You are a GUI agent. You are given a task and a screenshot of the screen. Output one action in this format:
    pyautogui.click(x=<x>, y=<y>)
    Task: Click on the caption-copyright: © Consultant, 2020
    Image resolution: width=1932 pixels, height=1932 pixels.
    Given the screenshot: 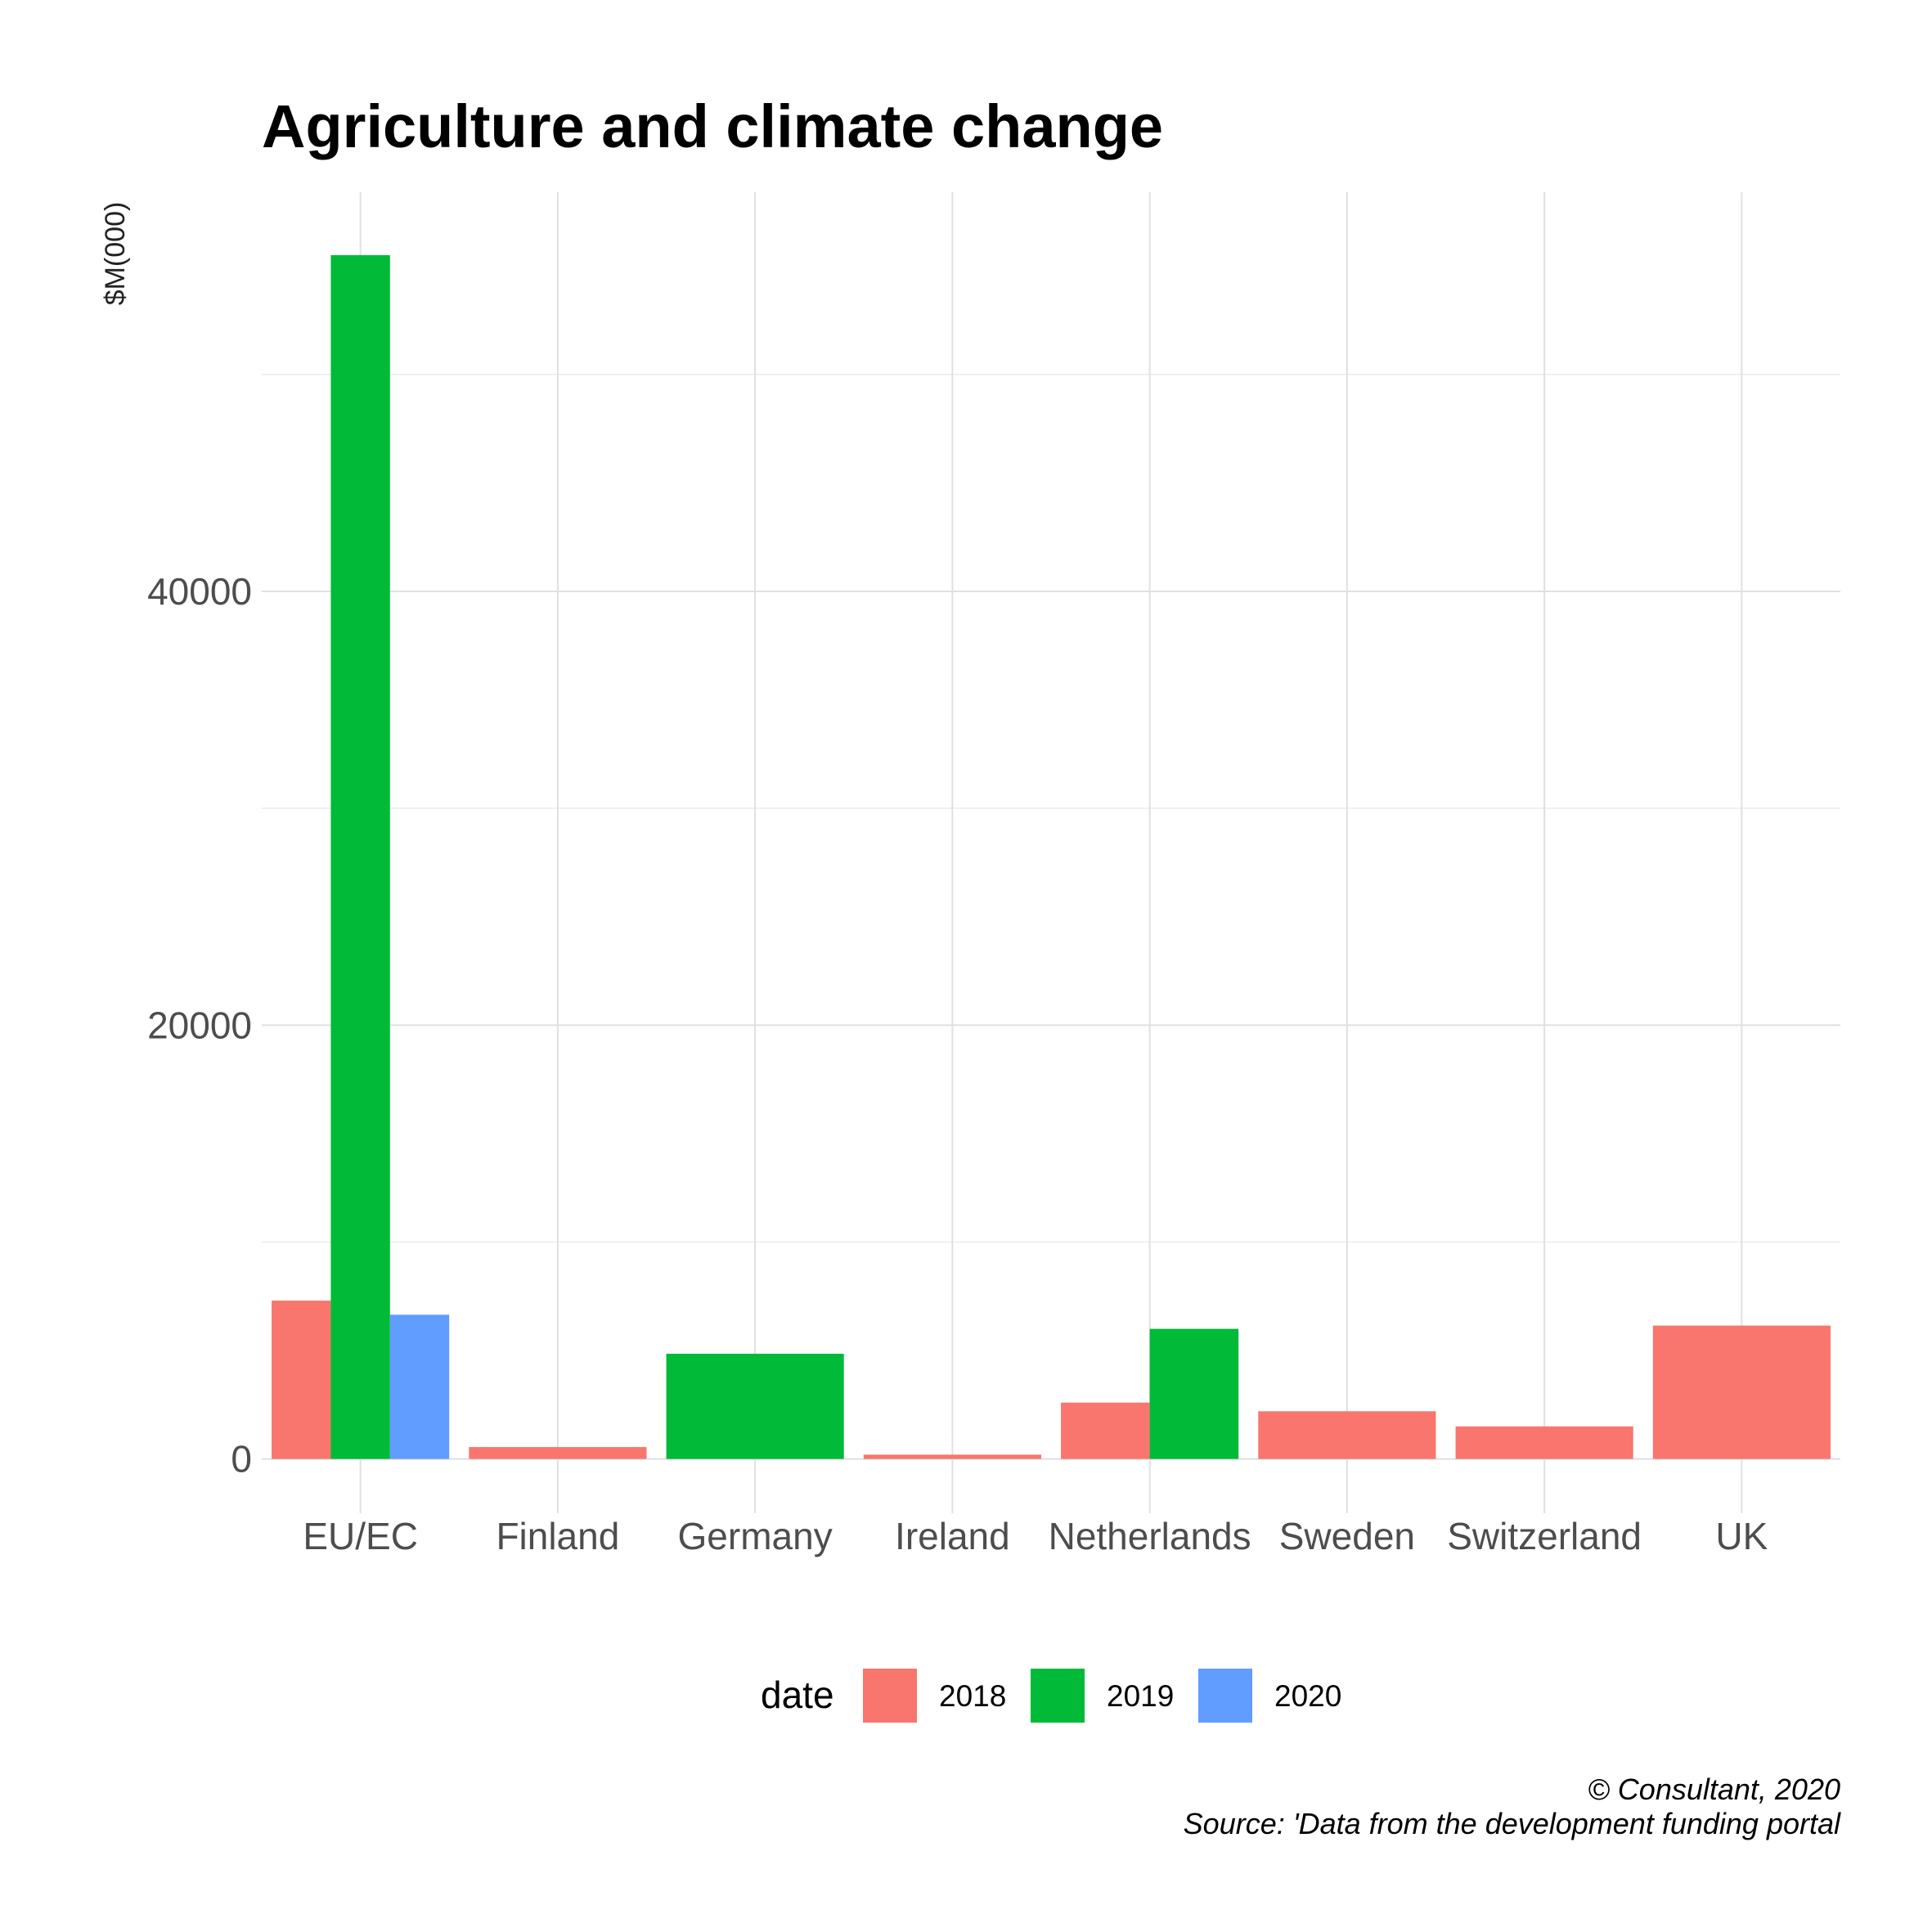 What is the action you would take?
    pyautogui.click(x=1714, y=1789)
    